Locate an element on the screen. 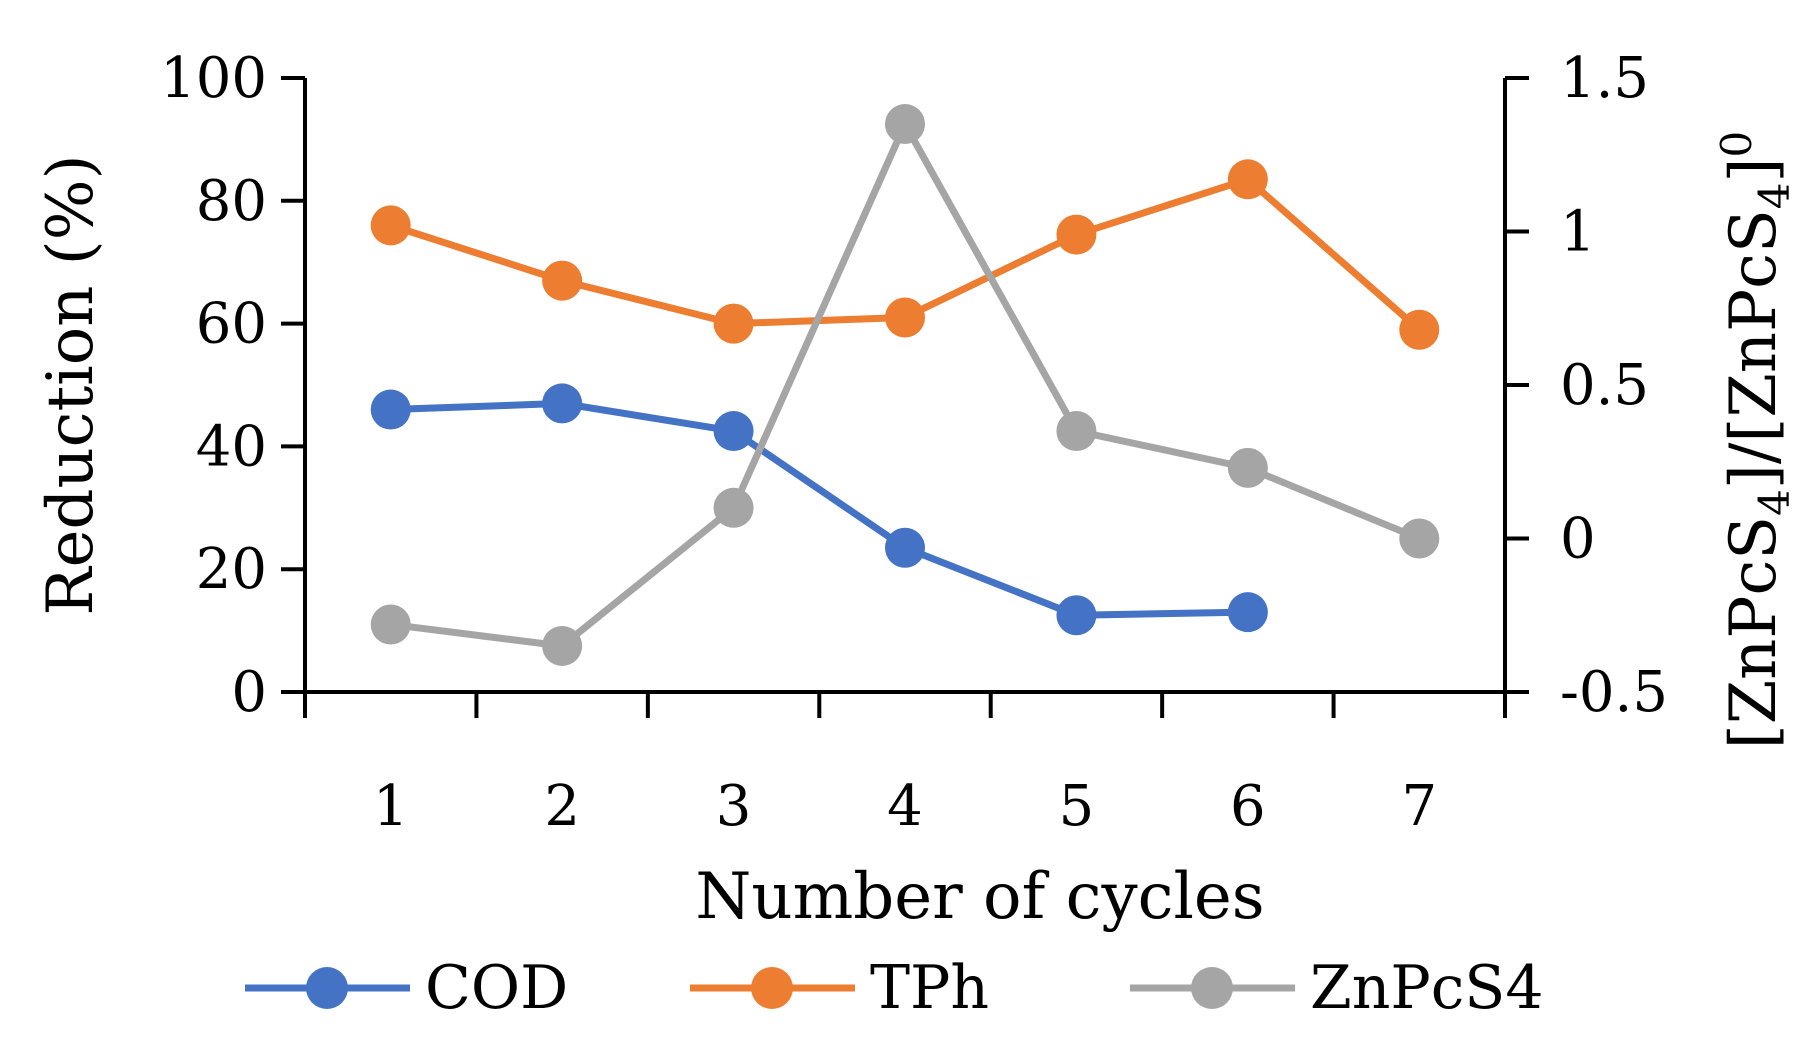 This screenshot has width=1809, height=1056. x-tick-label: 5 is located at coordinates (1077, 806).